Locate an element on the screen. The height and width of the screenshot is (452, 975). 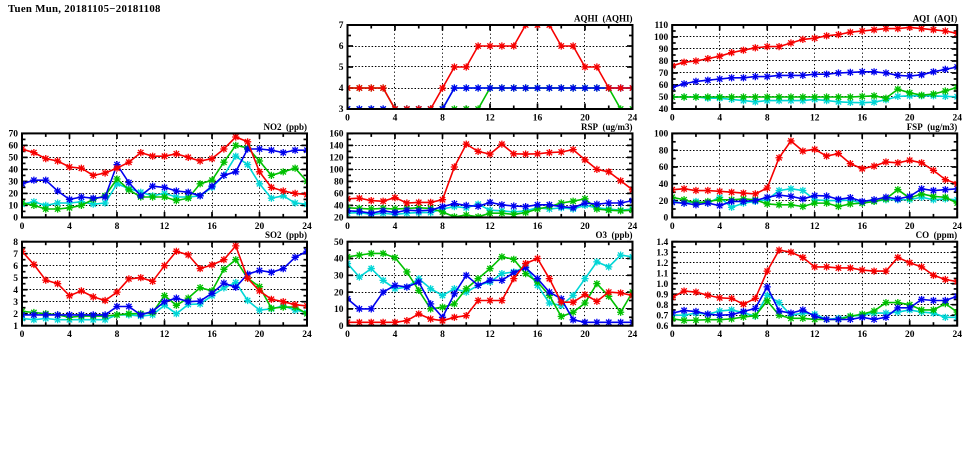
svg-text: 160 is located at coordinates (336, 135).